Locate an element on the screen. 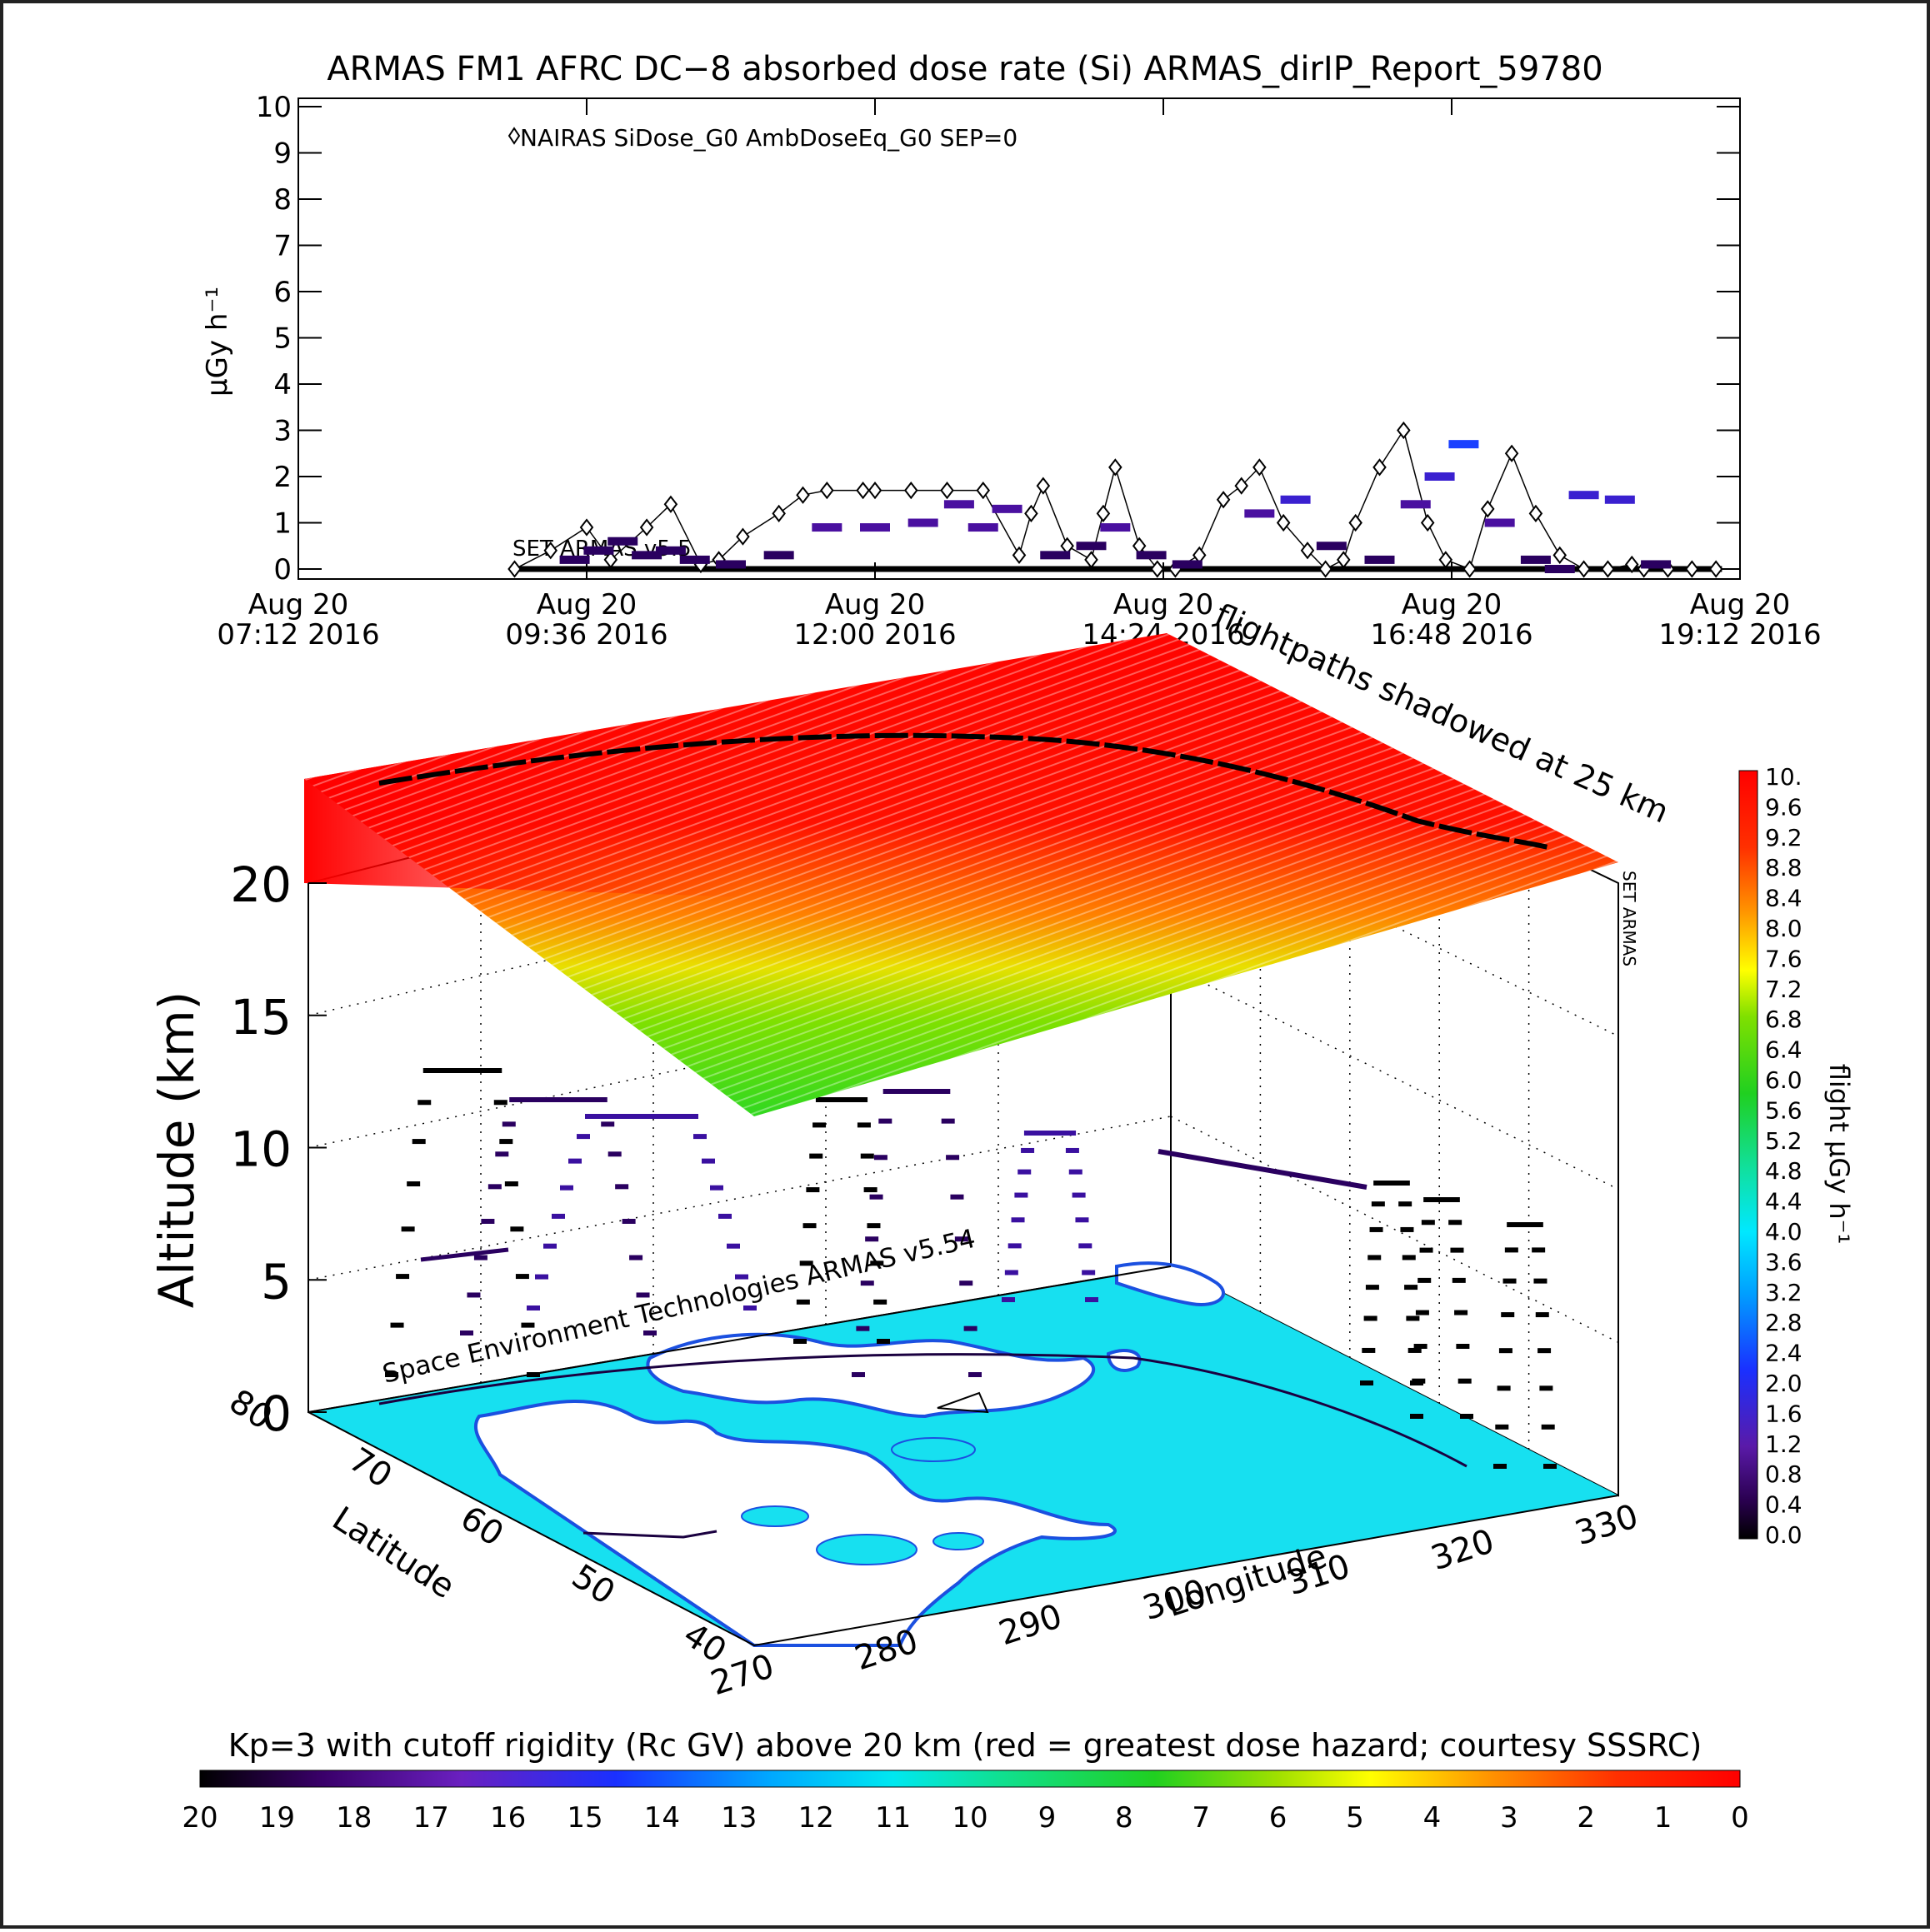  ground-track-line is located at coordinates (923, 1410).